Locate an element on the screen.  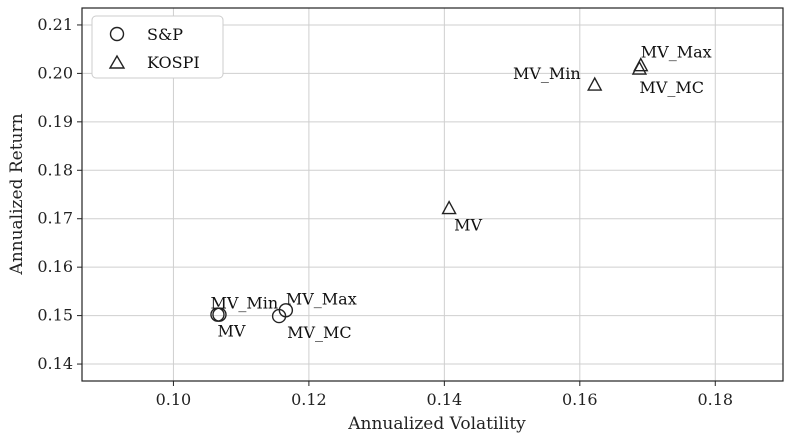
sp-point-mv-max is located at coordinates (286, 310).